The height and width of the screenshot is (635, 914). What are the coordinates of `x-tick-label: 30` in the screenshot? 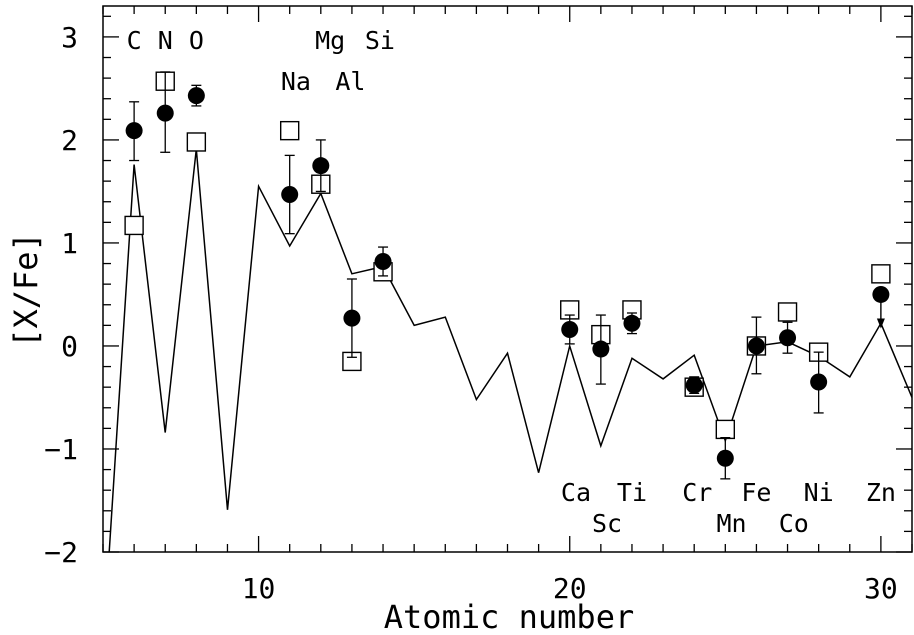 It's located at (881, 588).